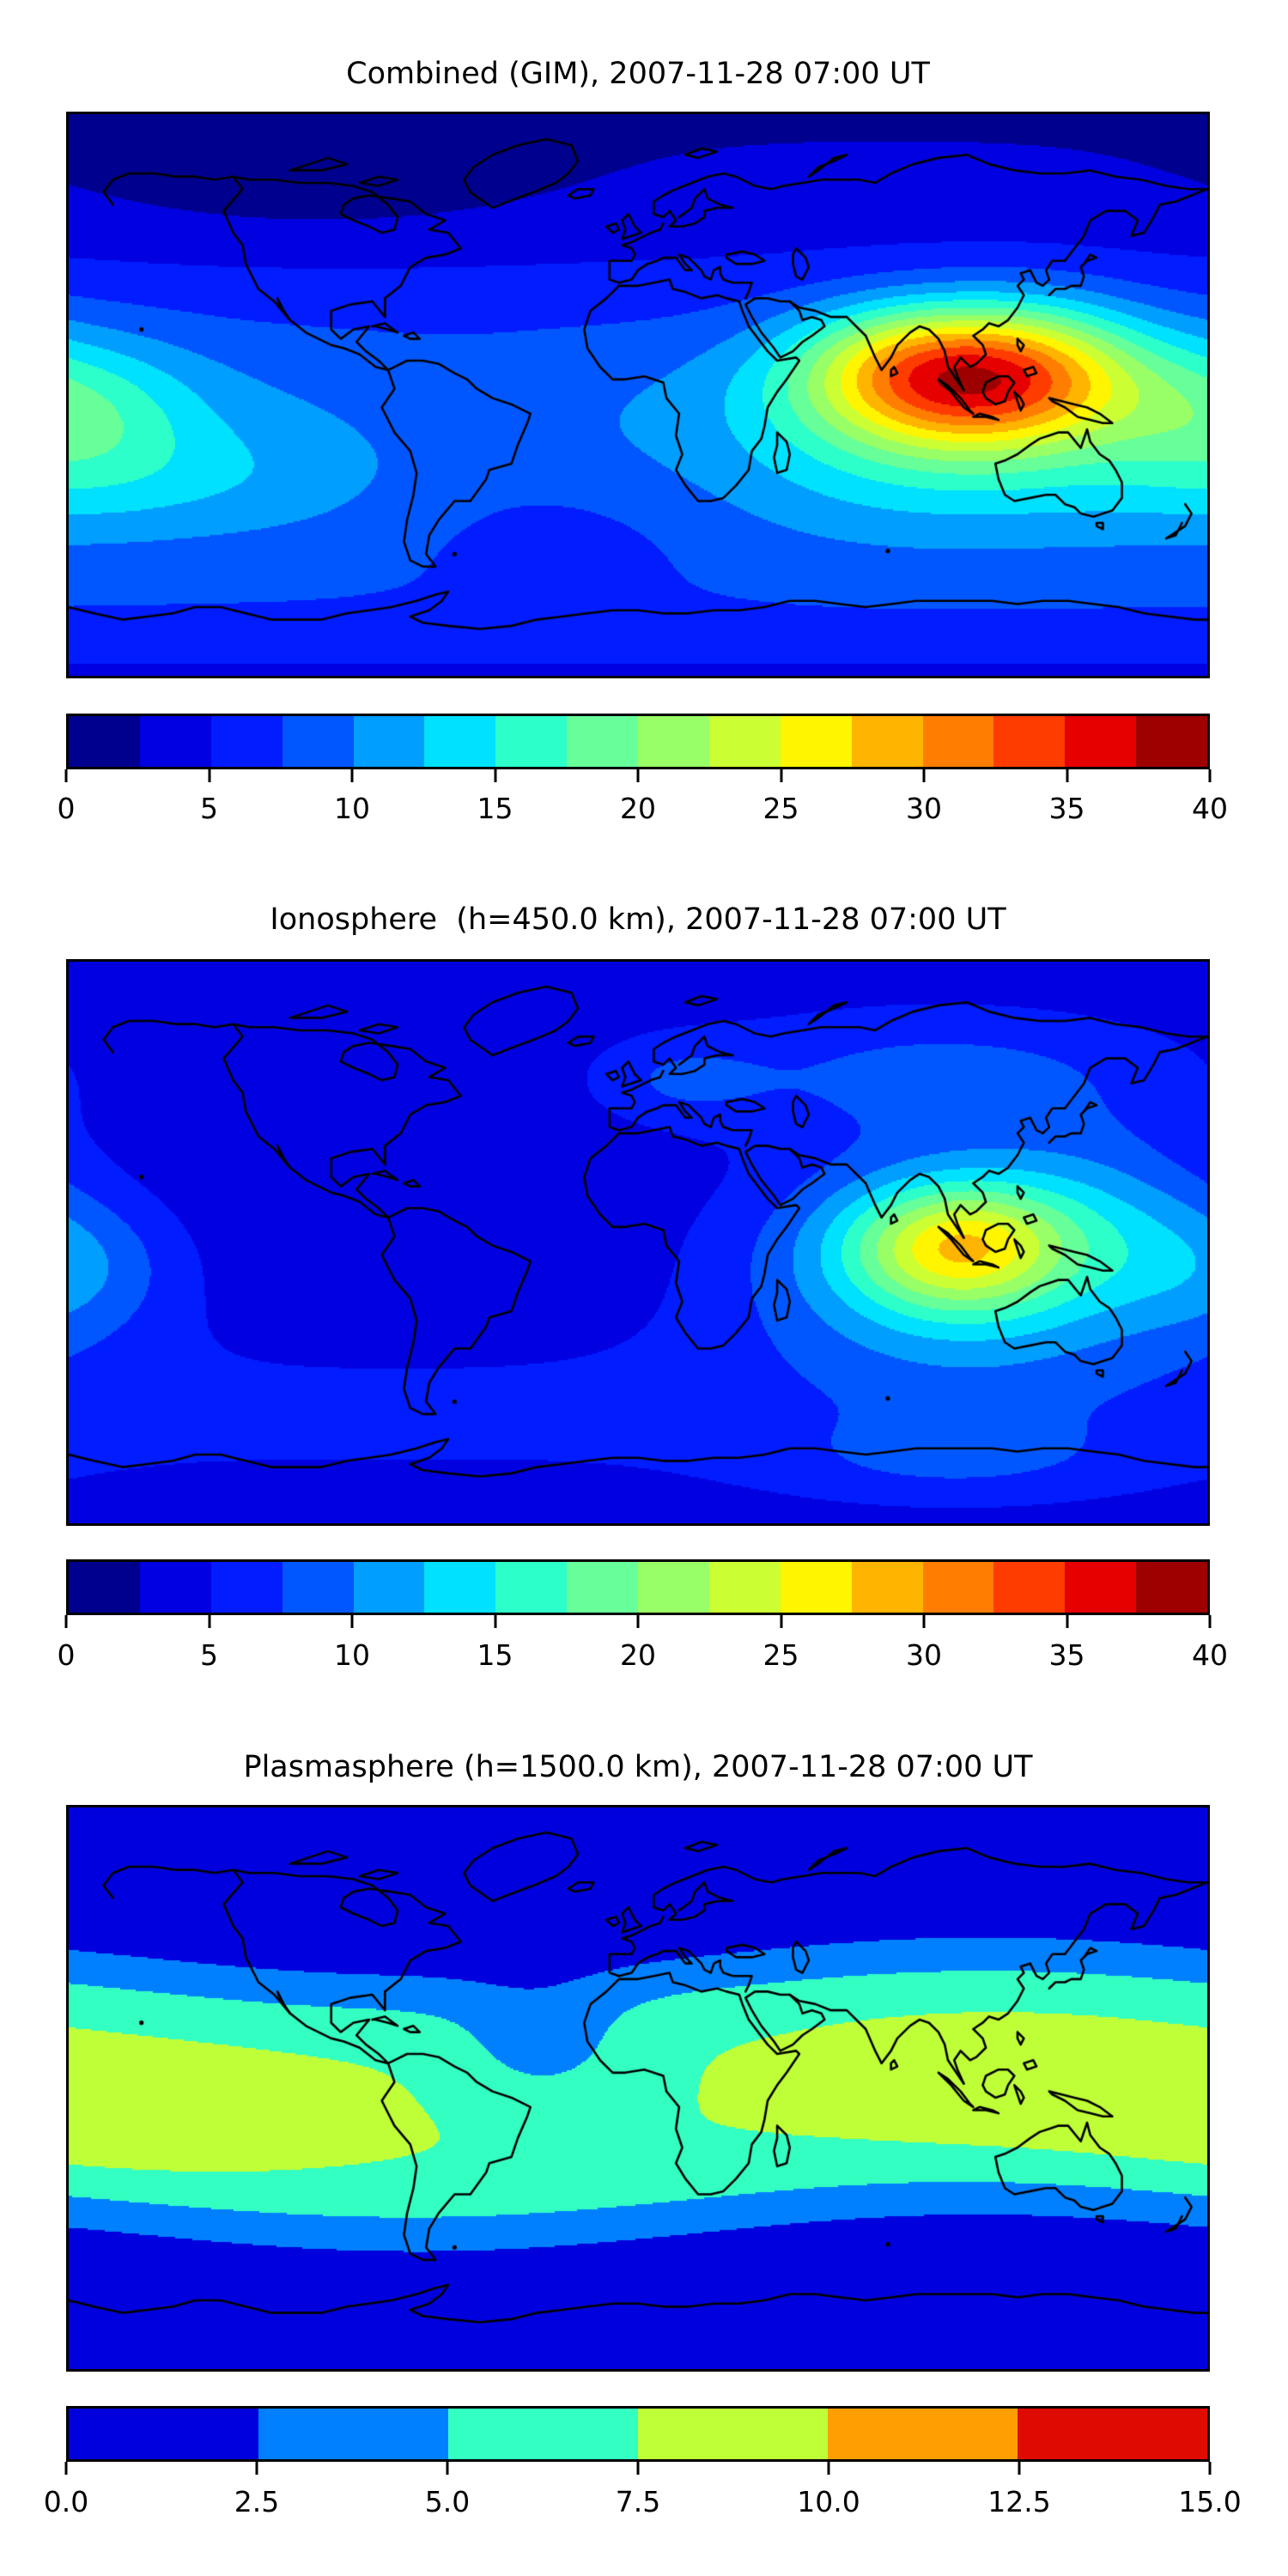 Image resolution: width=1288 pixels, height=2576 pixels. I want to click on colorbar-tick-label: 7.5, so click(638, 2501).